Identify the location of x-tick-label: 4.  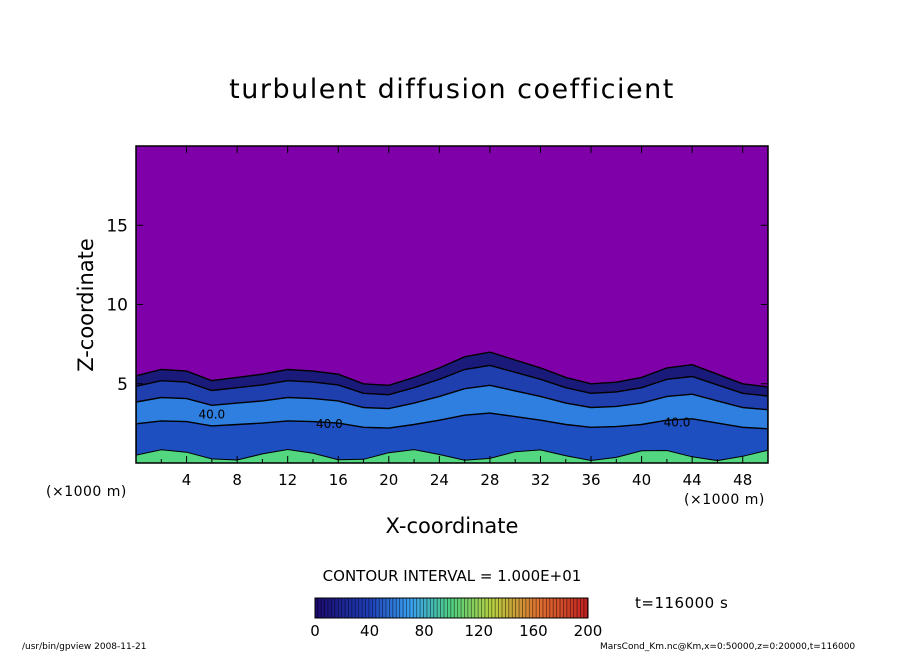
(187, 480).